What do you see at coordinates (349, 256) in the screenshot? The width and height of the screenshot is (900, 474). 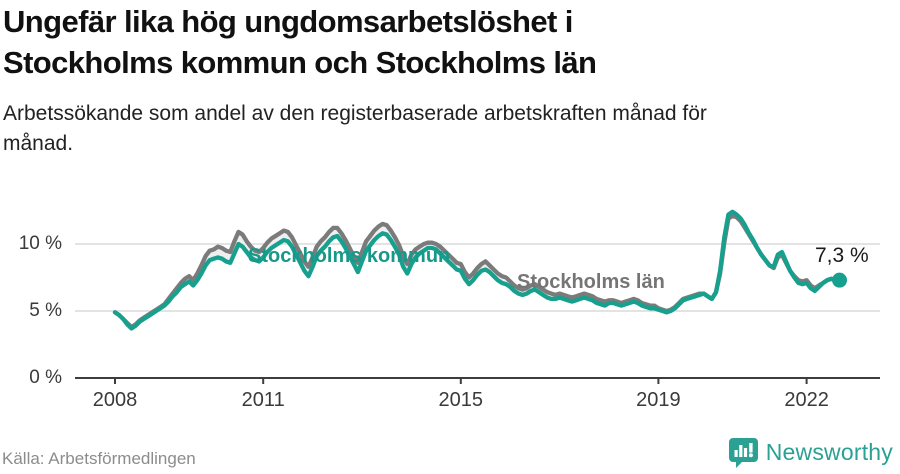 I see `series-label-stockholms-kommun: Stockholms kommun` at bounding box center [349, 256].